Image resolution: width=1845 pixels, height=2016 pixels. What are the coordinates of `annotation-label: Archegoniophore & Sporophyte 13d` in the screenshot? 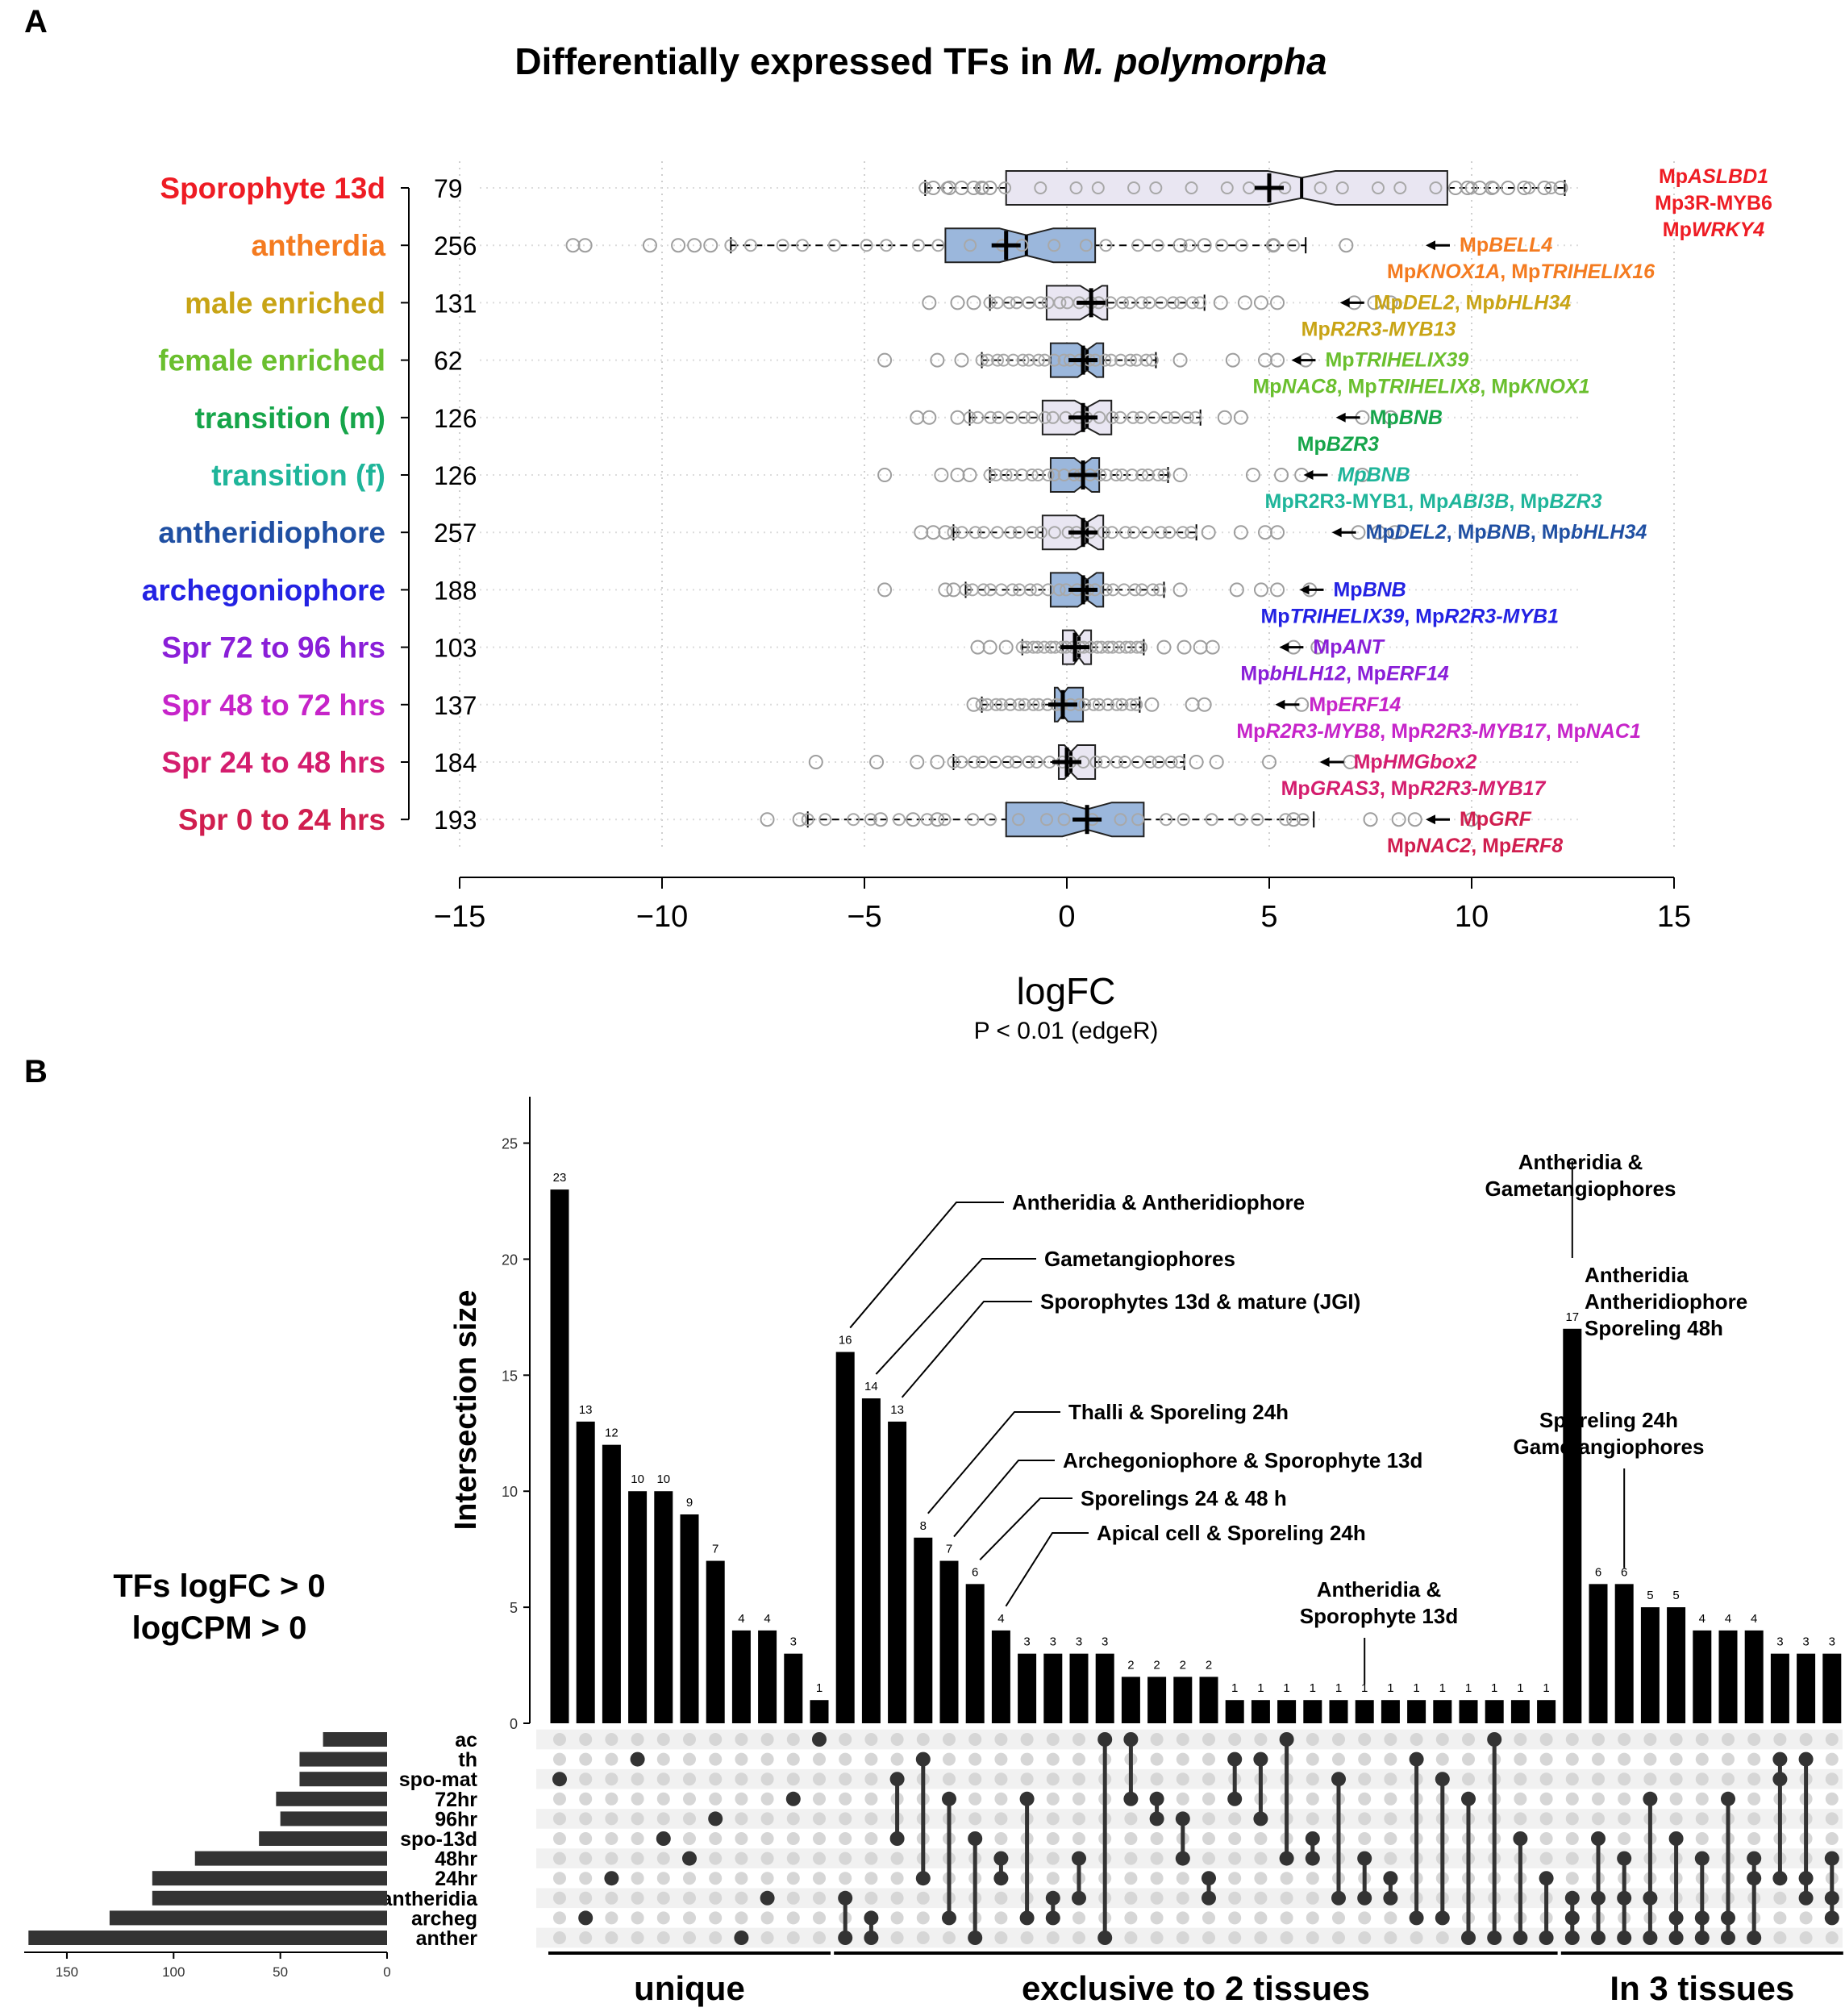 It's located at (1242, 1460).